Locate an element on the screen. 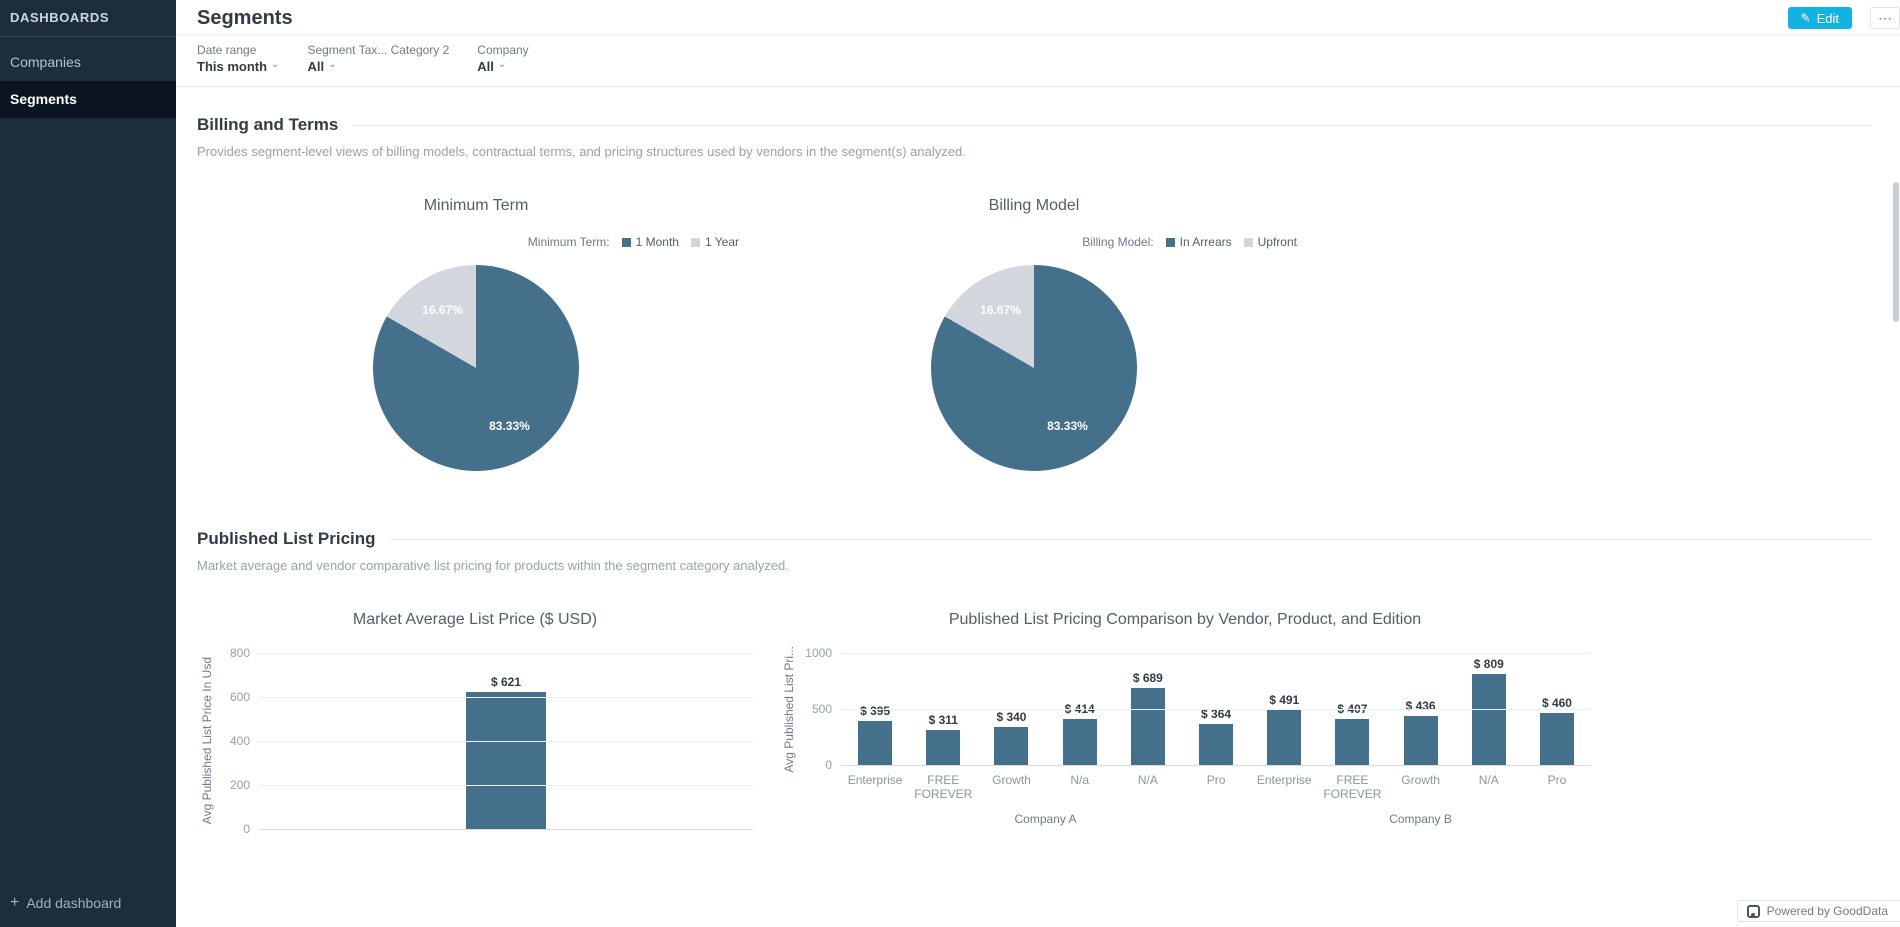 This screenshot has height=927, width=1900. bar-column: $ 621 is located at coordinates (506, 752).